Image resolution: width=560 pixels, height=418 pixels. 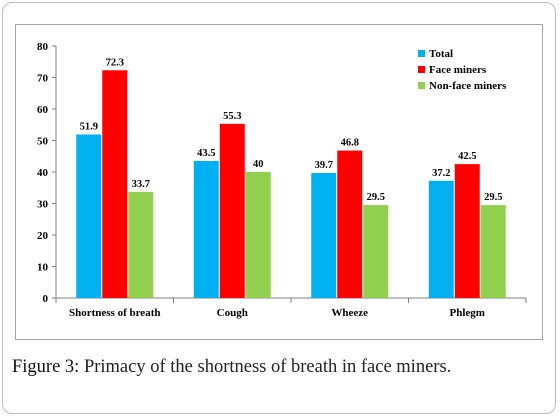 I want to click on y-tick-label: 40, so click(x=43, y=173).